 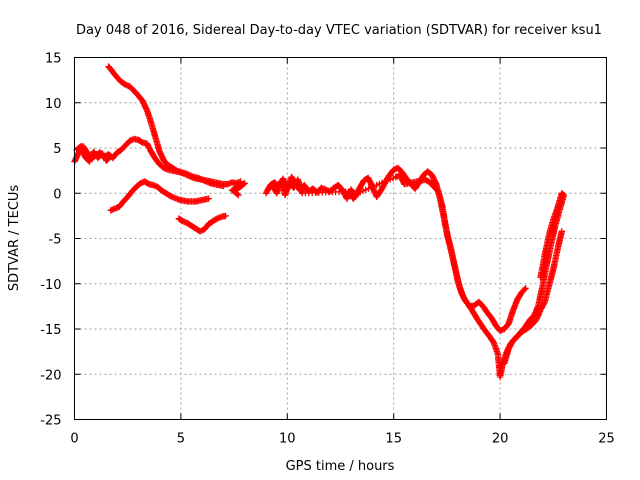 What do you see at coordinates (55, 240) in the screenshot?
I see `y-tick-label: -5` at bounding box center [55, 240].